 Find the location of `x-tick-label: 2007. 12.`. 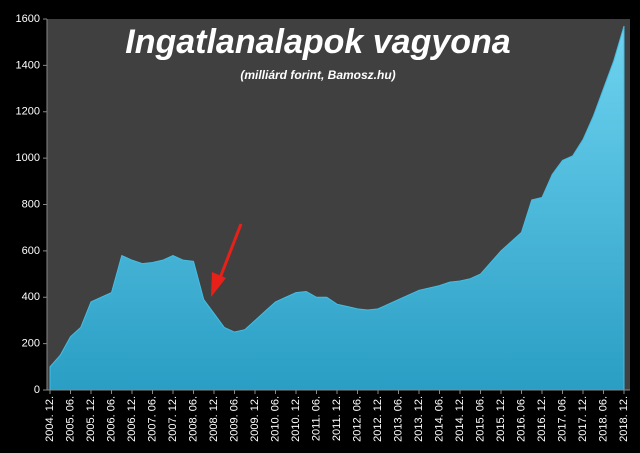

x-tick-label: 2007. 12. is located at coordinates (173, 419).